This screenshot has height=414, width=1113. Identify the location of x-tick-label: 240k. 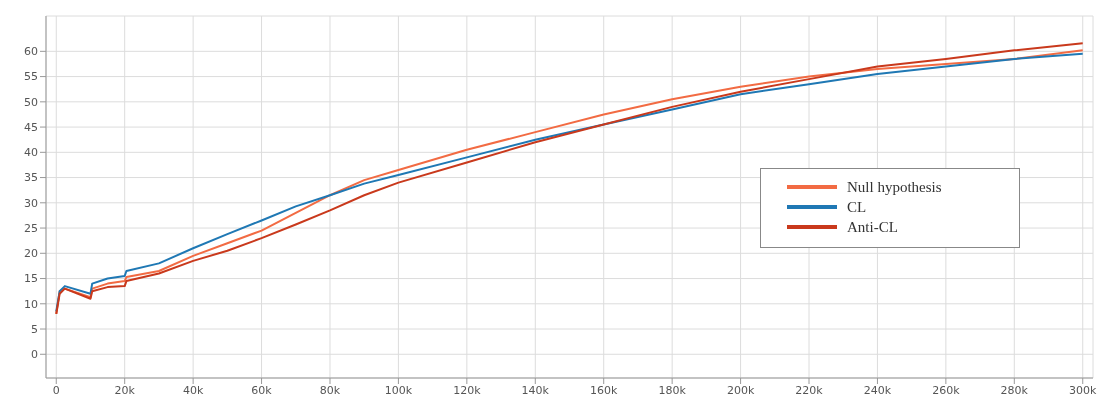
(877, 390).